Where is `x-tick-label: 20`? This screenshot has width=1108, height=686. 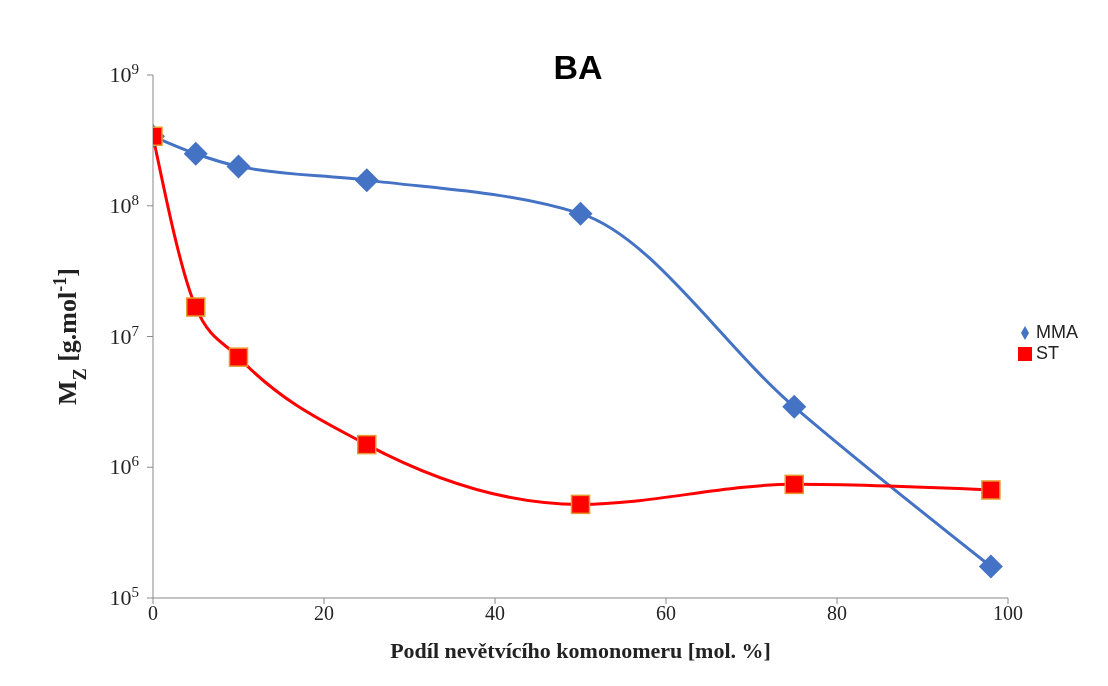
x-tick-label: 20 is located at coordinates (324, 613).